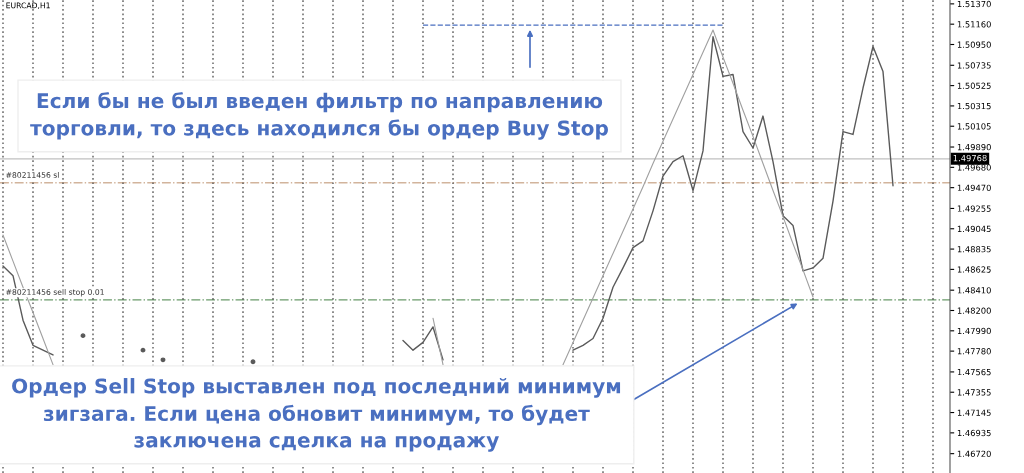 The image size is (1024, 473). Describe the element at coordinates (974, 269) in the screenshot. I see `y-tick-label: 1.48625` at that location.